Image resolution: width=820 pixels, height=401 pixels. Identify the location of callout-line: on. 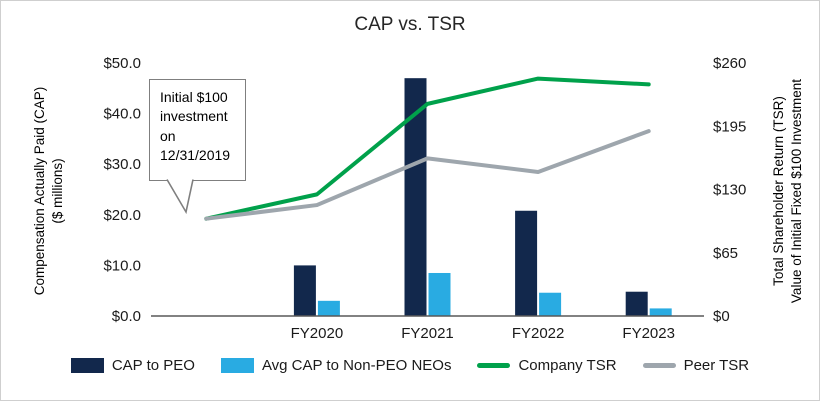
(168, 135).